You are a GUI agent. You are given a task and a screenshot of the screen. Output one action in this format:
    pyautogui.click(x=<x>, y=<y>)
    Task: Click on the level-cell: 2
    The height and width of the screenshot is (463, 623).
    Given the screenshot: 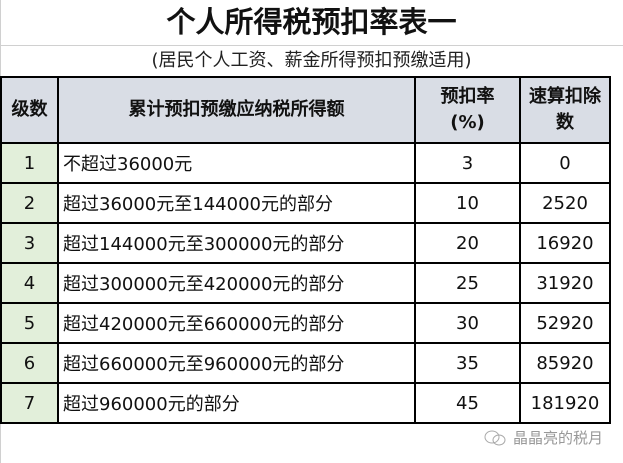 What is the action you would take?
    pyautogui.click(x=29, y=203)
    